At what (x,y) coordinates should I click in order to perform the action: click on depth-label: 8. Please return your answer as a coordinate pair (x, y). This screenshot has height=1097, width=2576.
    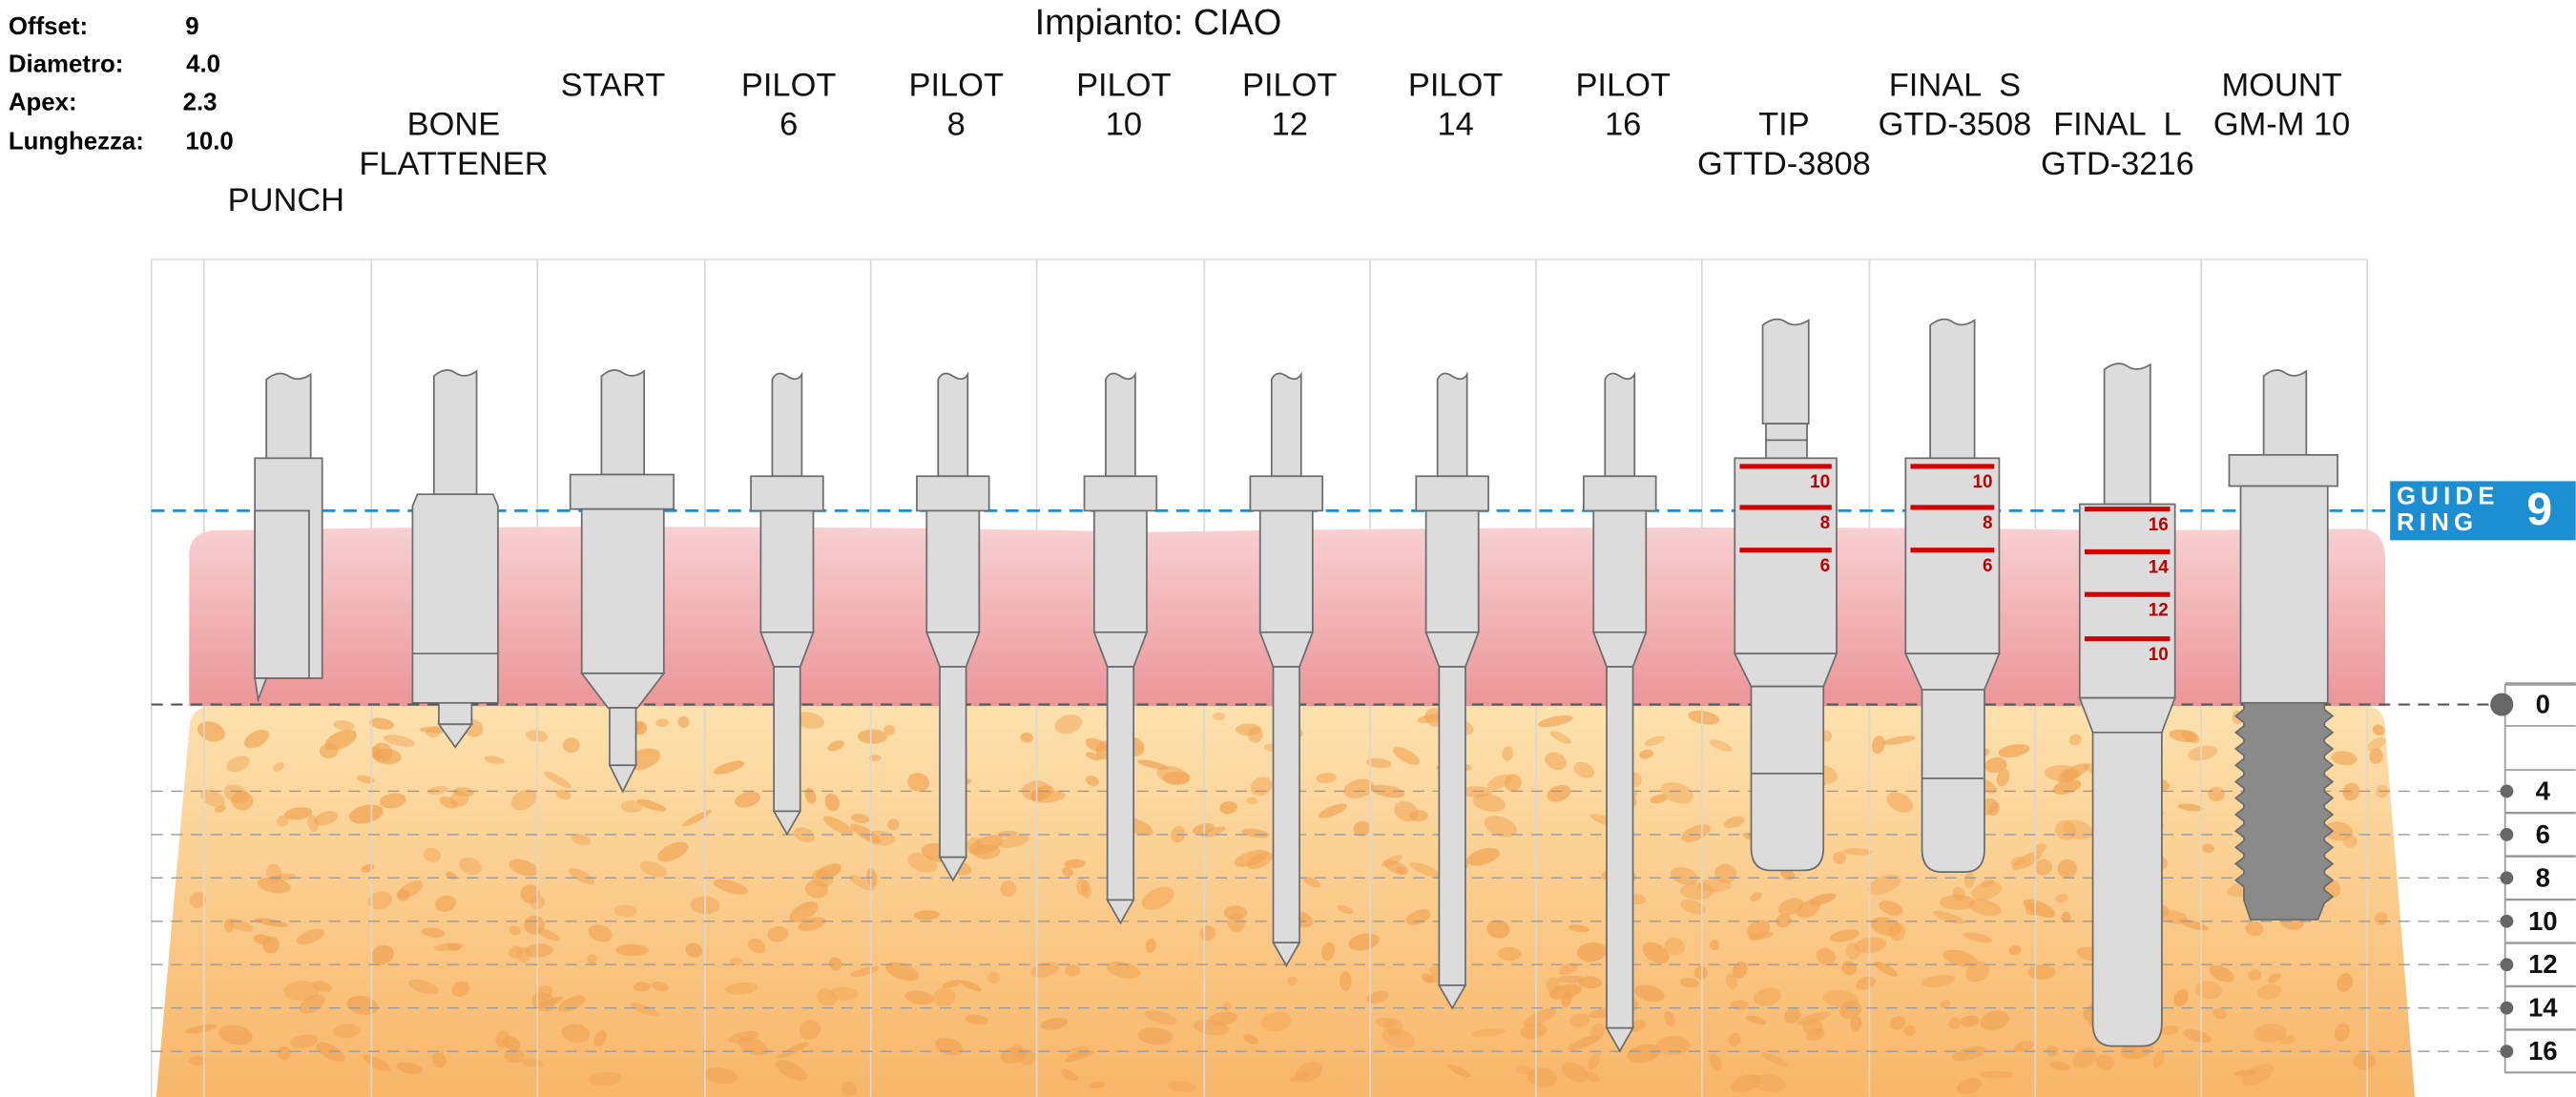
    Looking at the image, I should click on (2543, 877).